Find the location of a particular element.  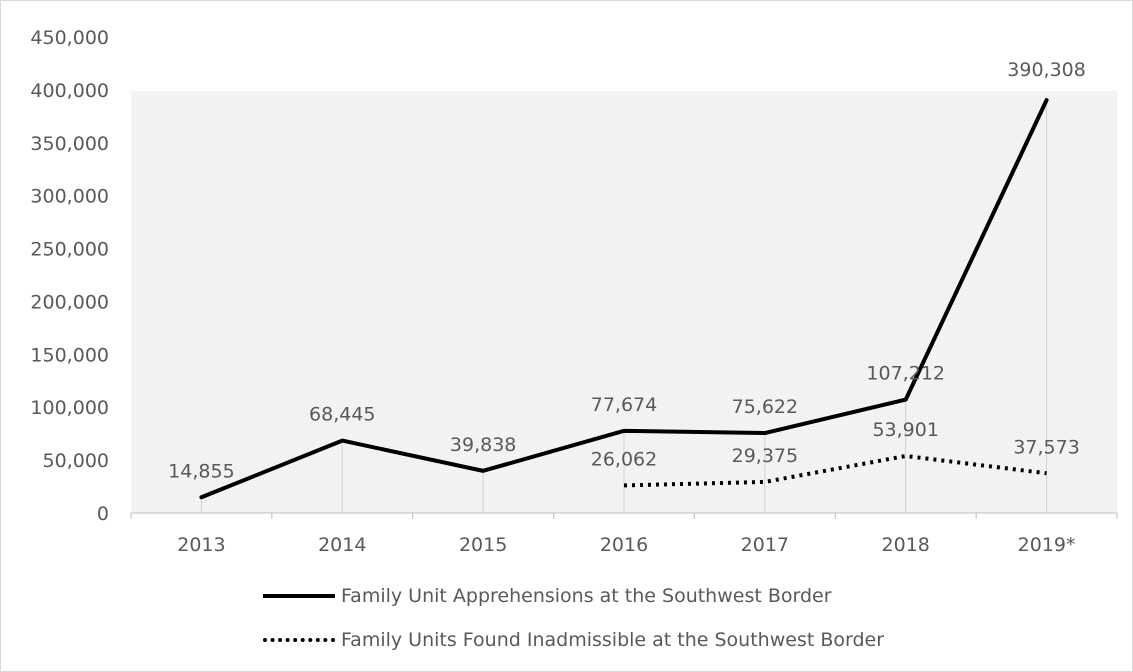

data-label-apprehensions: 107,212 is located at coordinates (905, 374).